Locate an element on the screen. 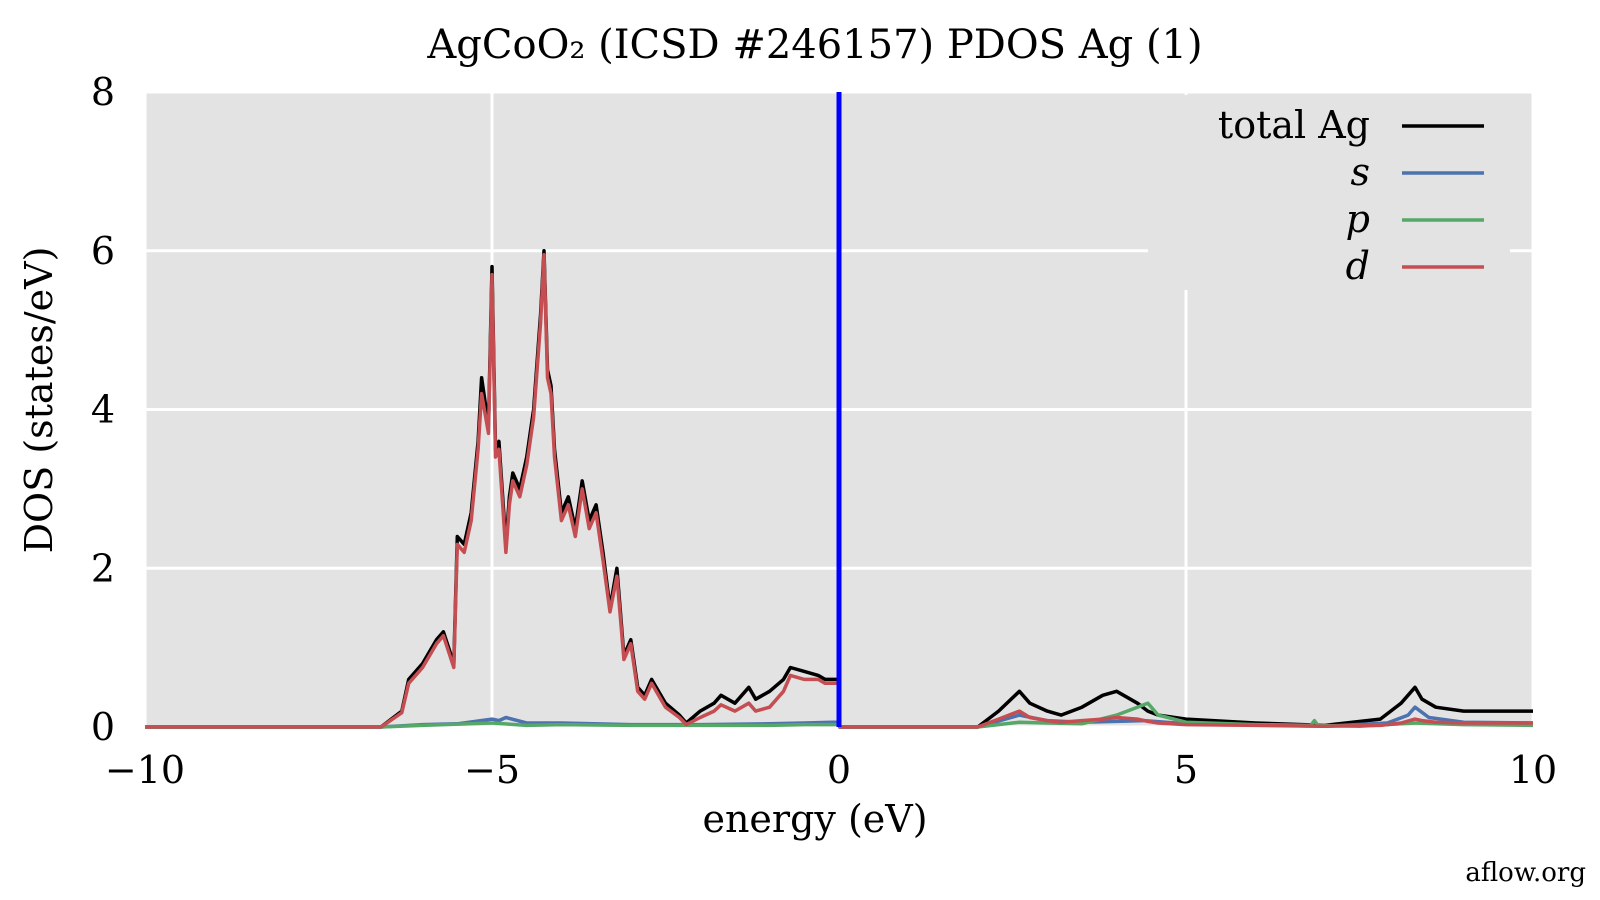 The height and width of the screenshot is (900, 1600). chart-title: AgCoO₂ (ICSD #246157) PDOS Ag (1) is located at coordinates (814, 45).